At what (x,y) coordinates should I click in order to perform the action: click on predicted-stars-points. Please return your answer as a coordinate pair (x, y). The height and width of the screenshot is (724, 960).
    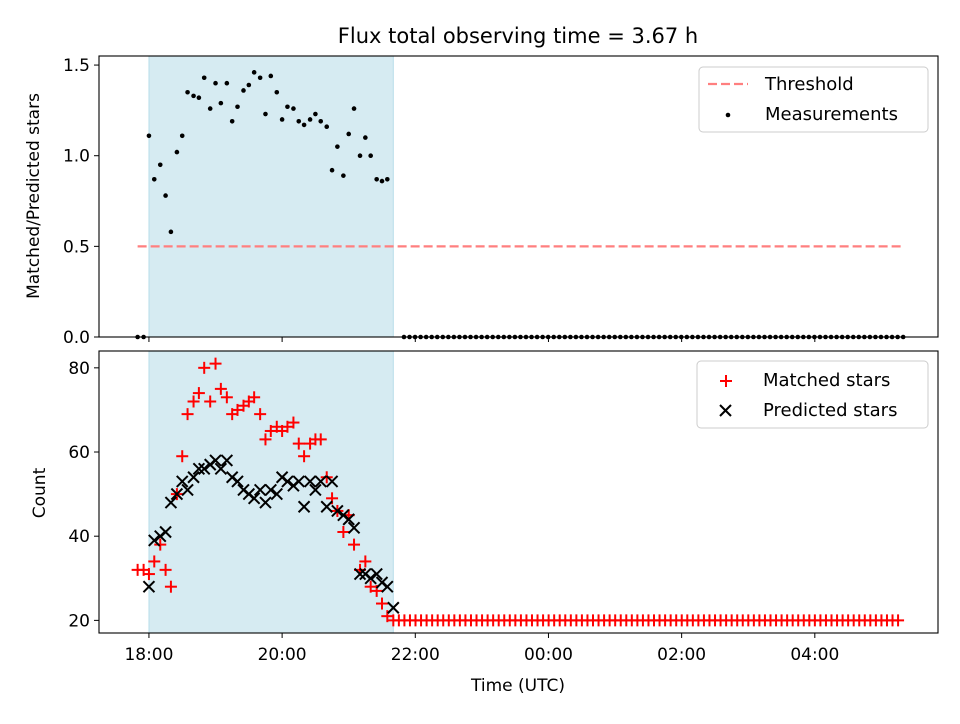
    Looking at the image, I should click on (271, 534).